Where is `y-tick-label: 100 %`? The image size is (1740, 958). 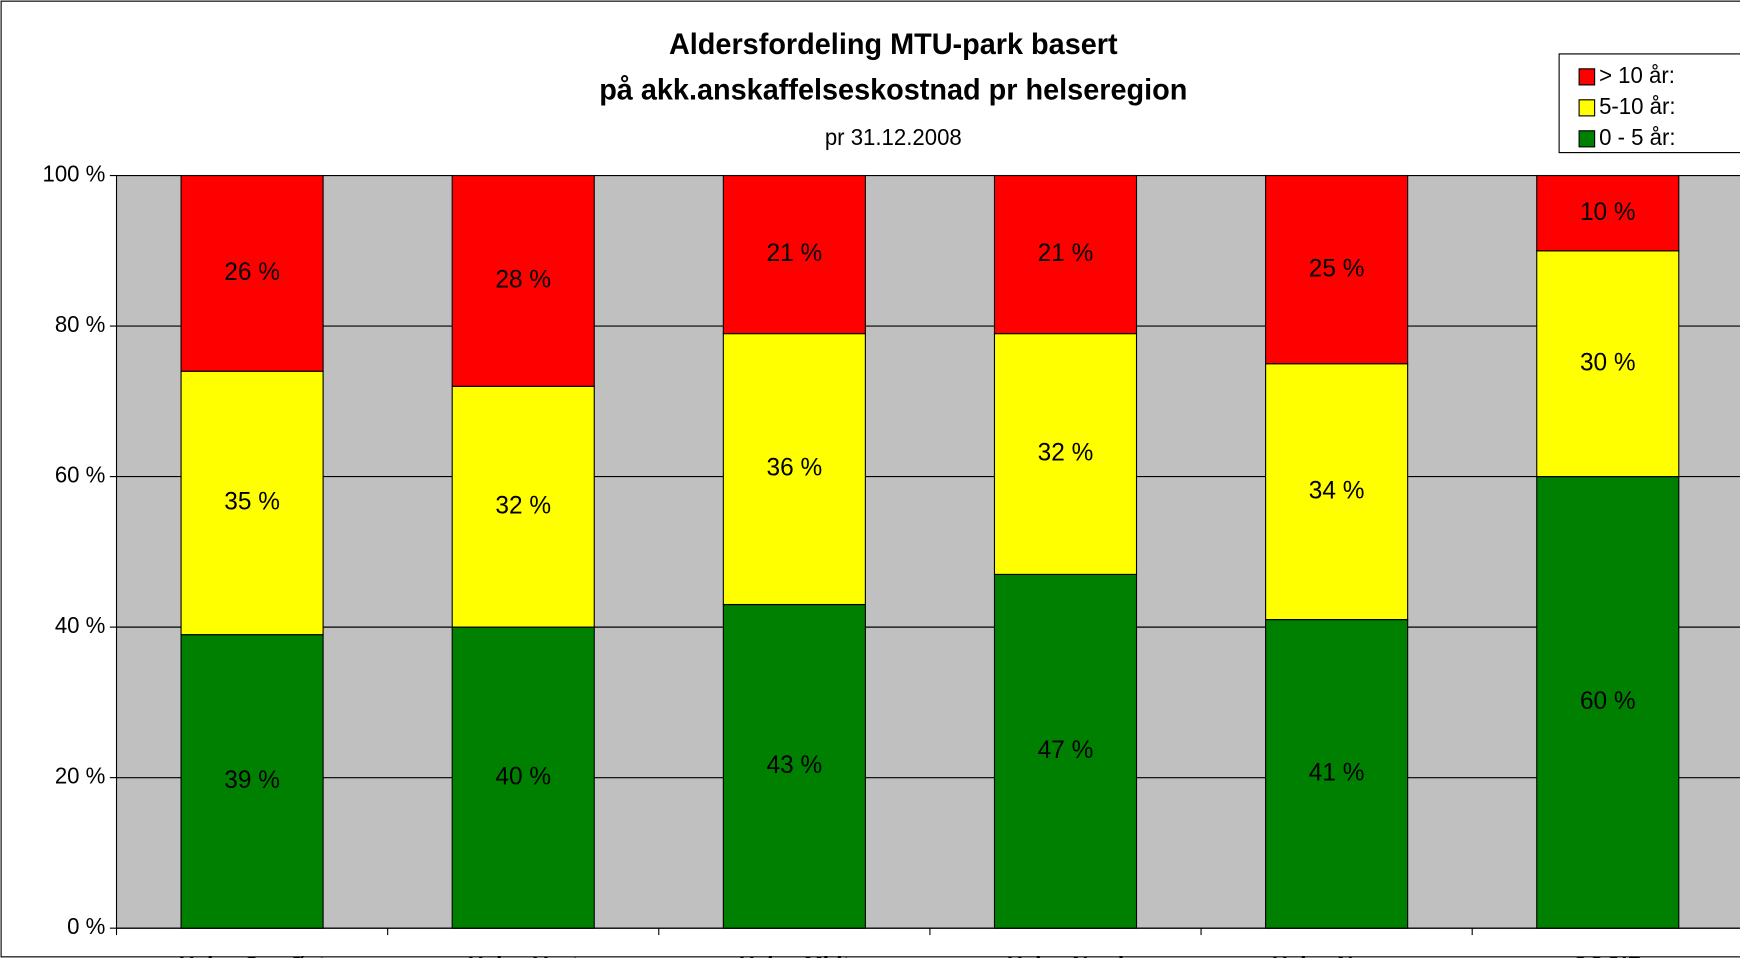
y-tick-label: 100 % is located at coordinates (74, 173).